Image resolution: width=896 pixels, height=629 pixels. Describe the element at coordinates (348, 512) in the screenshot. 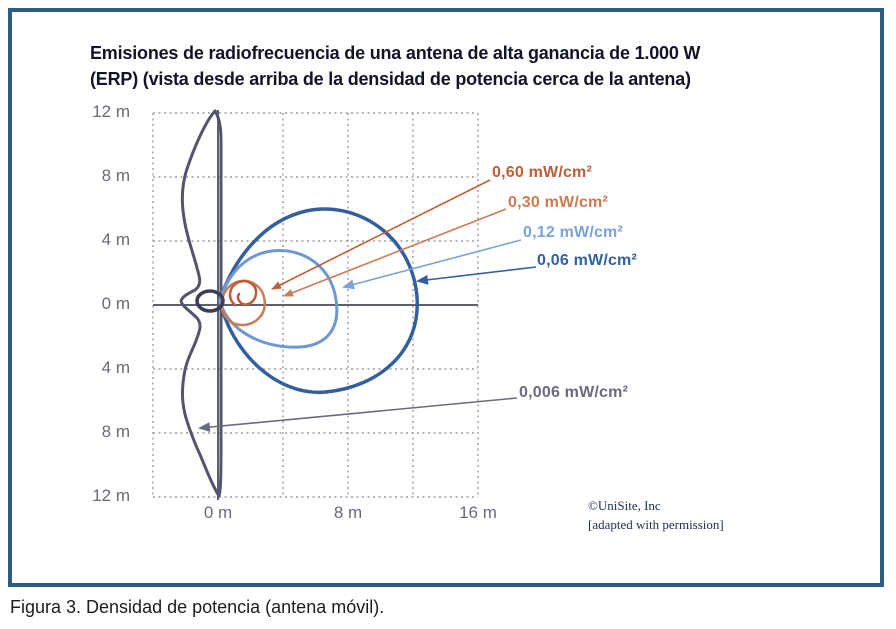

I see `x-tick-8: 8 m` at that location.